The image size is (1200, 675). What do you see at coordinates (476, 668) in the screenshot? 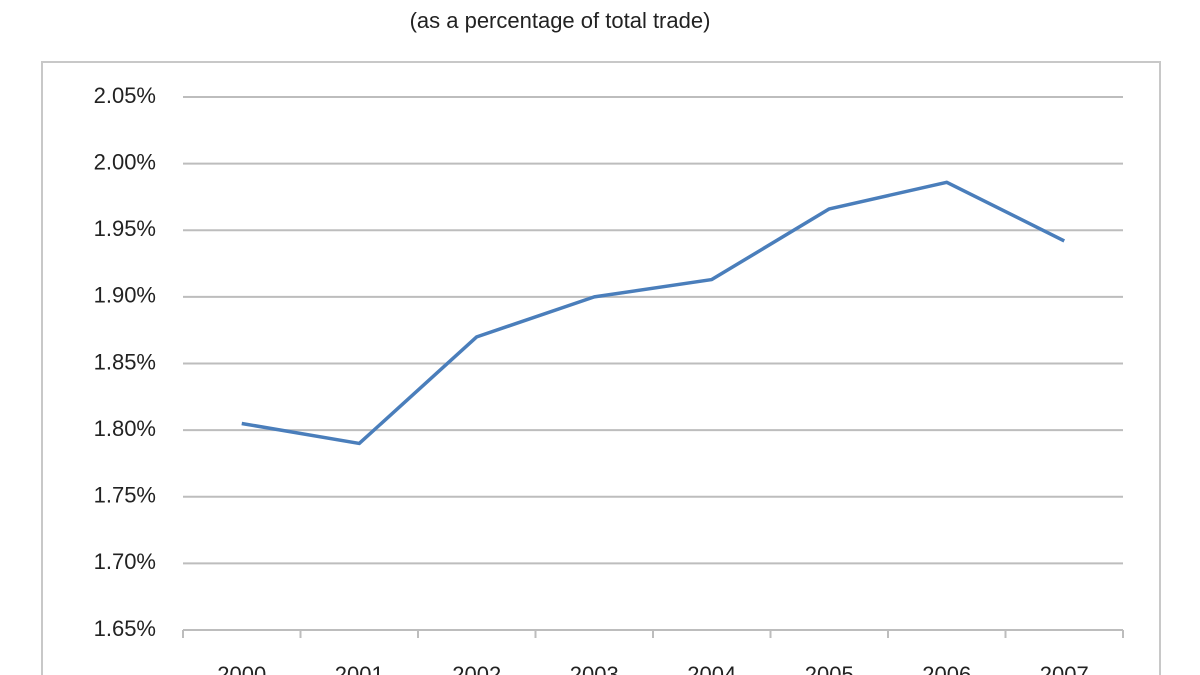
I see `x-tick-label: 2002` at bounding box center [476, 668].